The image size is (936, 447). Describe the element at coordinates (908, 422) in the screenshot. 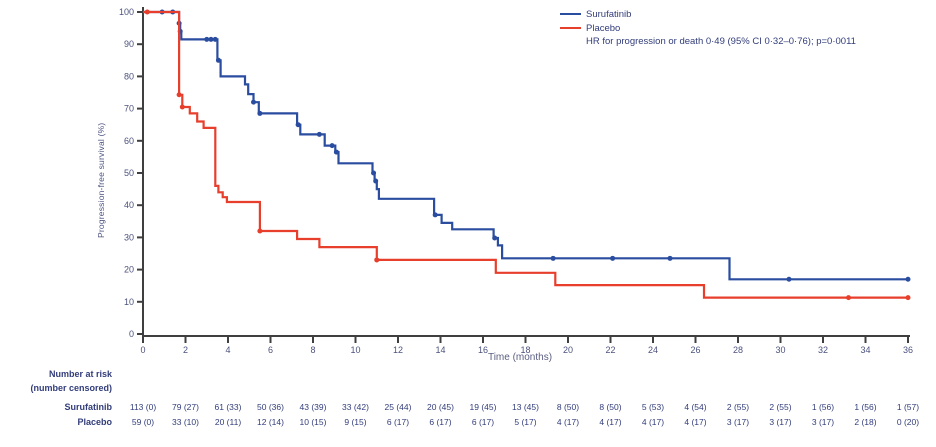

I see `risk-count-cell: 0 (20)` at that location.